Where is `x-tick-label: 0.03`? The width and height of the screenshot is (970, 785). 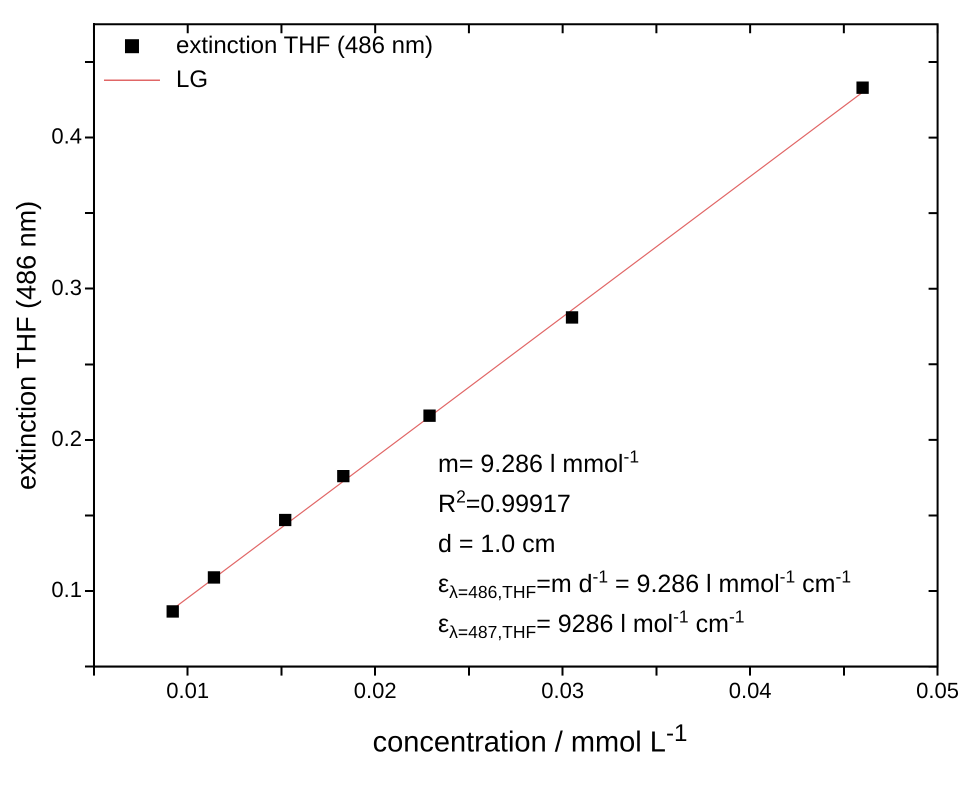 x-tick-label: 0.03 is located at coordinates (562, 690).